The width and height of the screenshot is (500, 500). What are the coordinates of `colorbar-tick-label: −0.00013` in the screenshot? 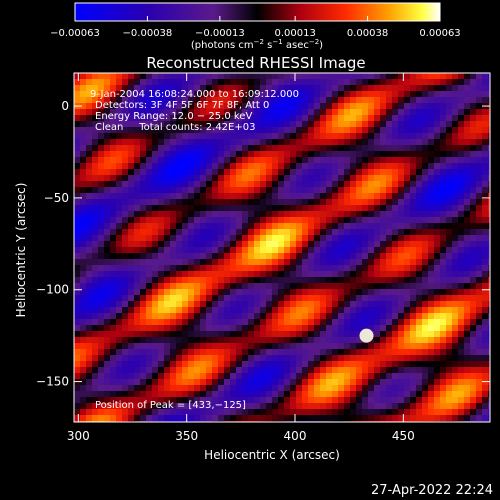 It's located at (220, 33).